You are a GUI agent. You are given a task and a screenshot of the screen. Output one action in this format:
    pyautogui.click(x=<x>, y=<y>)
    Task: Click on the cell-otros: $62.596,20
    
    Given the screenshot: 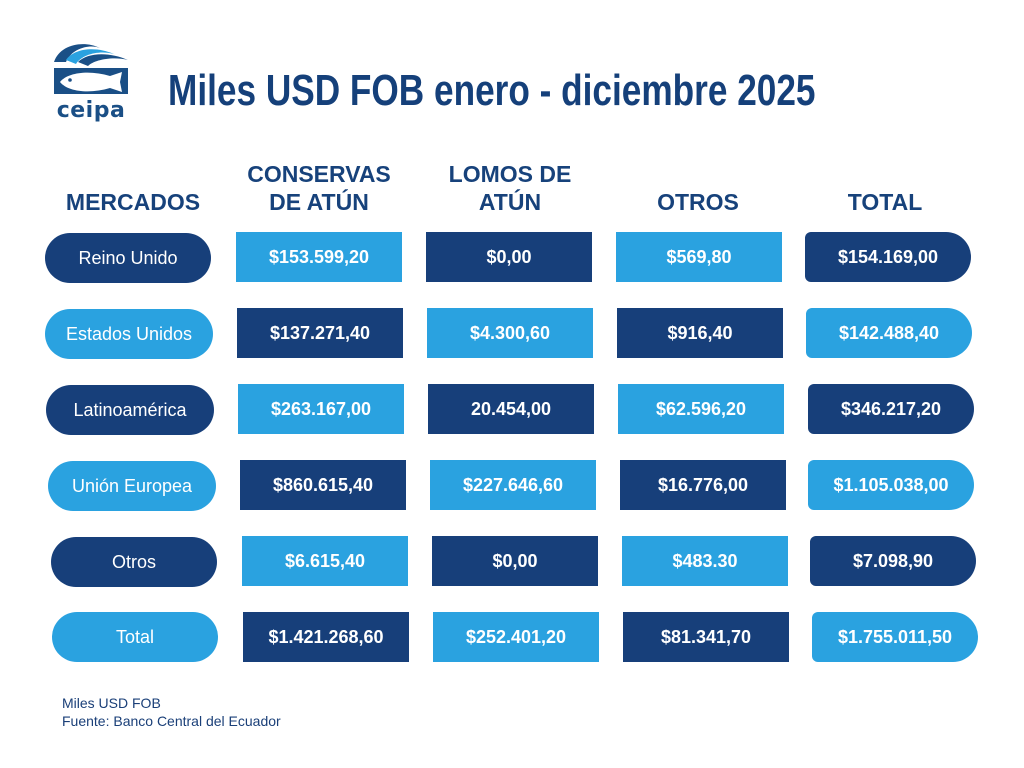 What is the action you would take?
    pyautogui.click(x=701, y=409)
    